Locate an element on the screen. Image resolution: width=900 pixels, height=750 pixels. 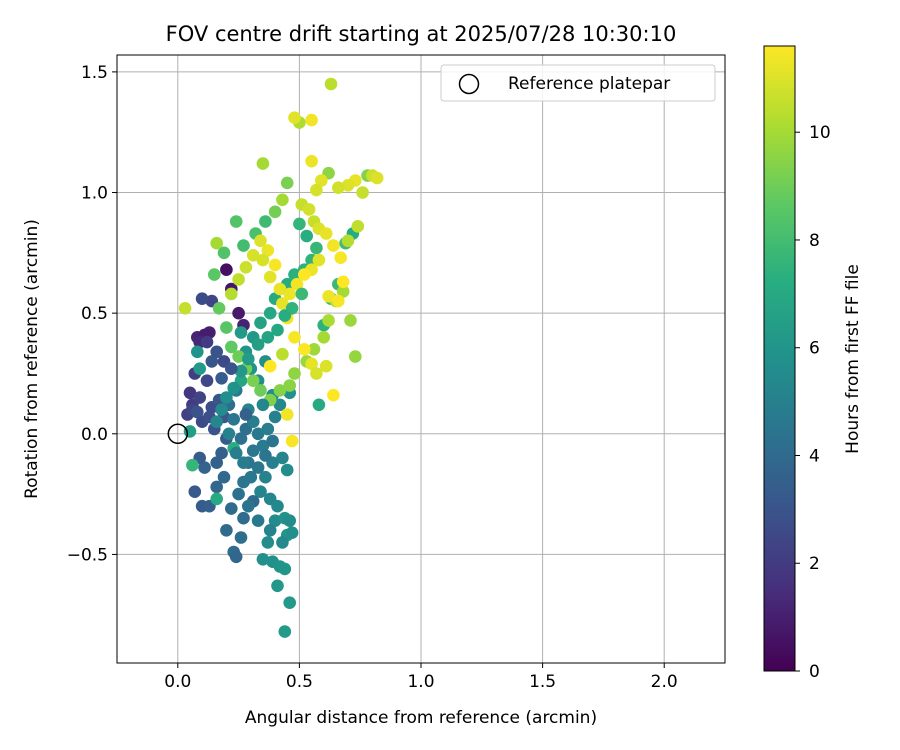
legend: Reference platepar is located at coordinates (578, 83).